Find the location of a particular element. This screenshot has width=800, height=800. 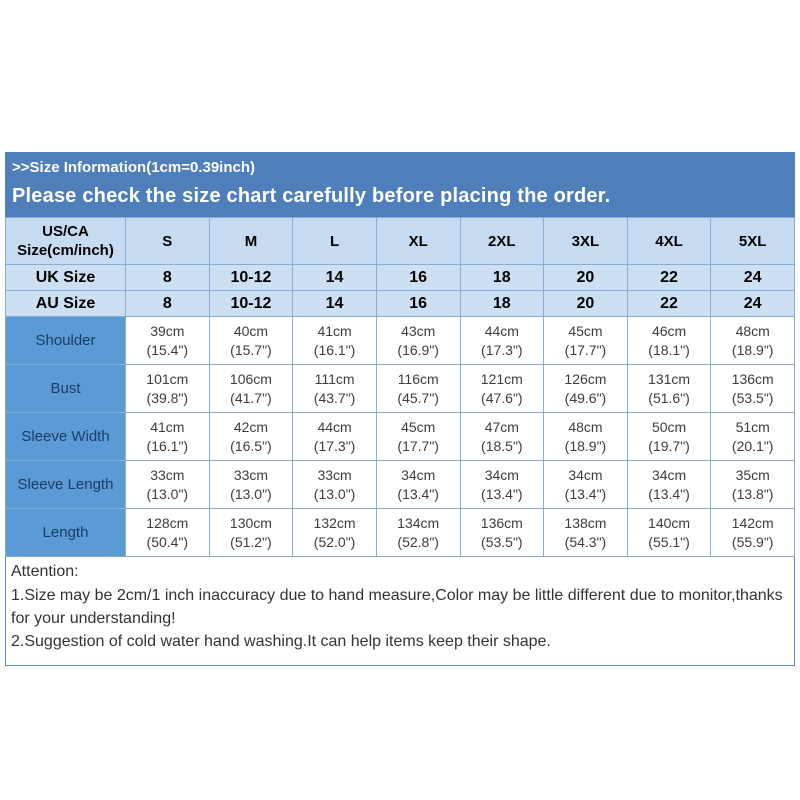

au-size-cell: 24 is located at coordinates (752, 303).